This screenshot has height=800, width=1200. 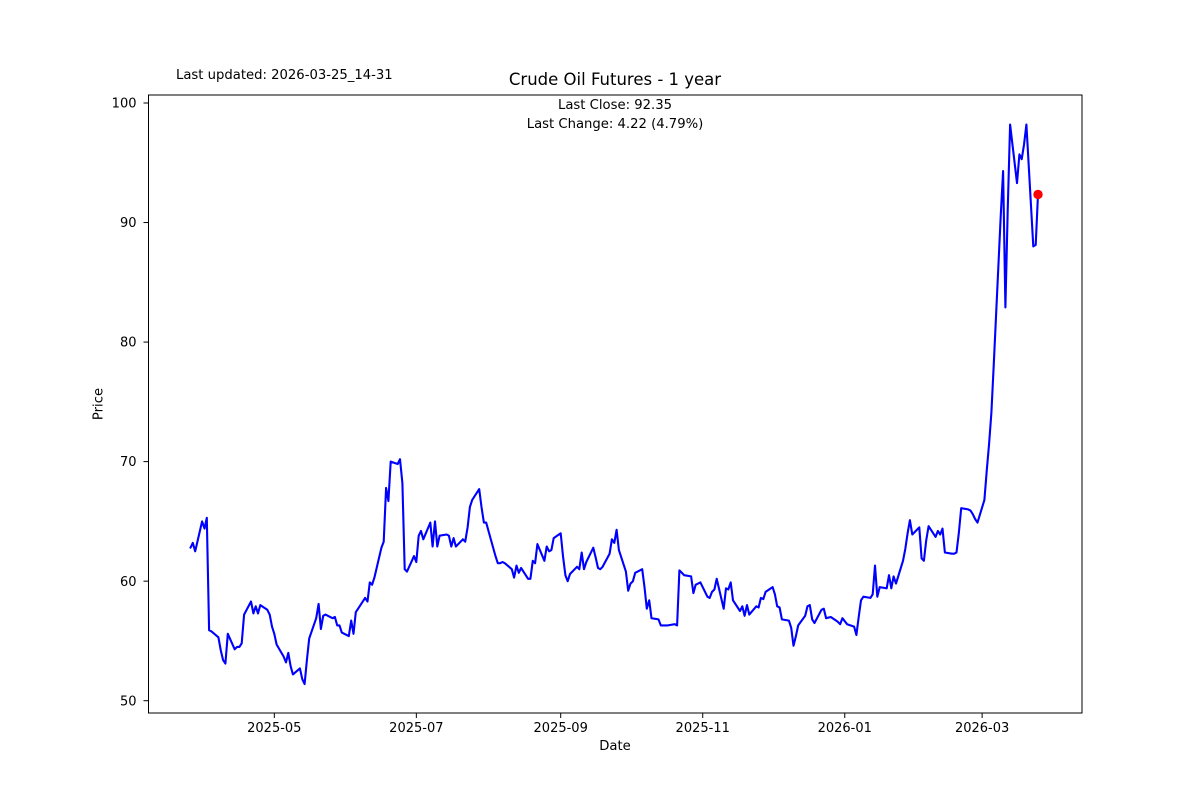 I want to click on chart-title: Crude Oil Futures - 1 year, so click(x=615, y=79).